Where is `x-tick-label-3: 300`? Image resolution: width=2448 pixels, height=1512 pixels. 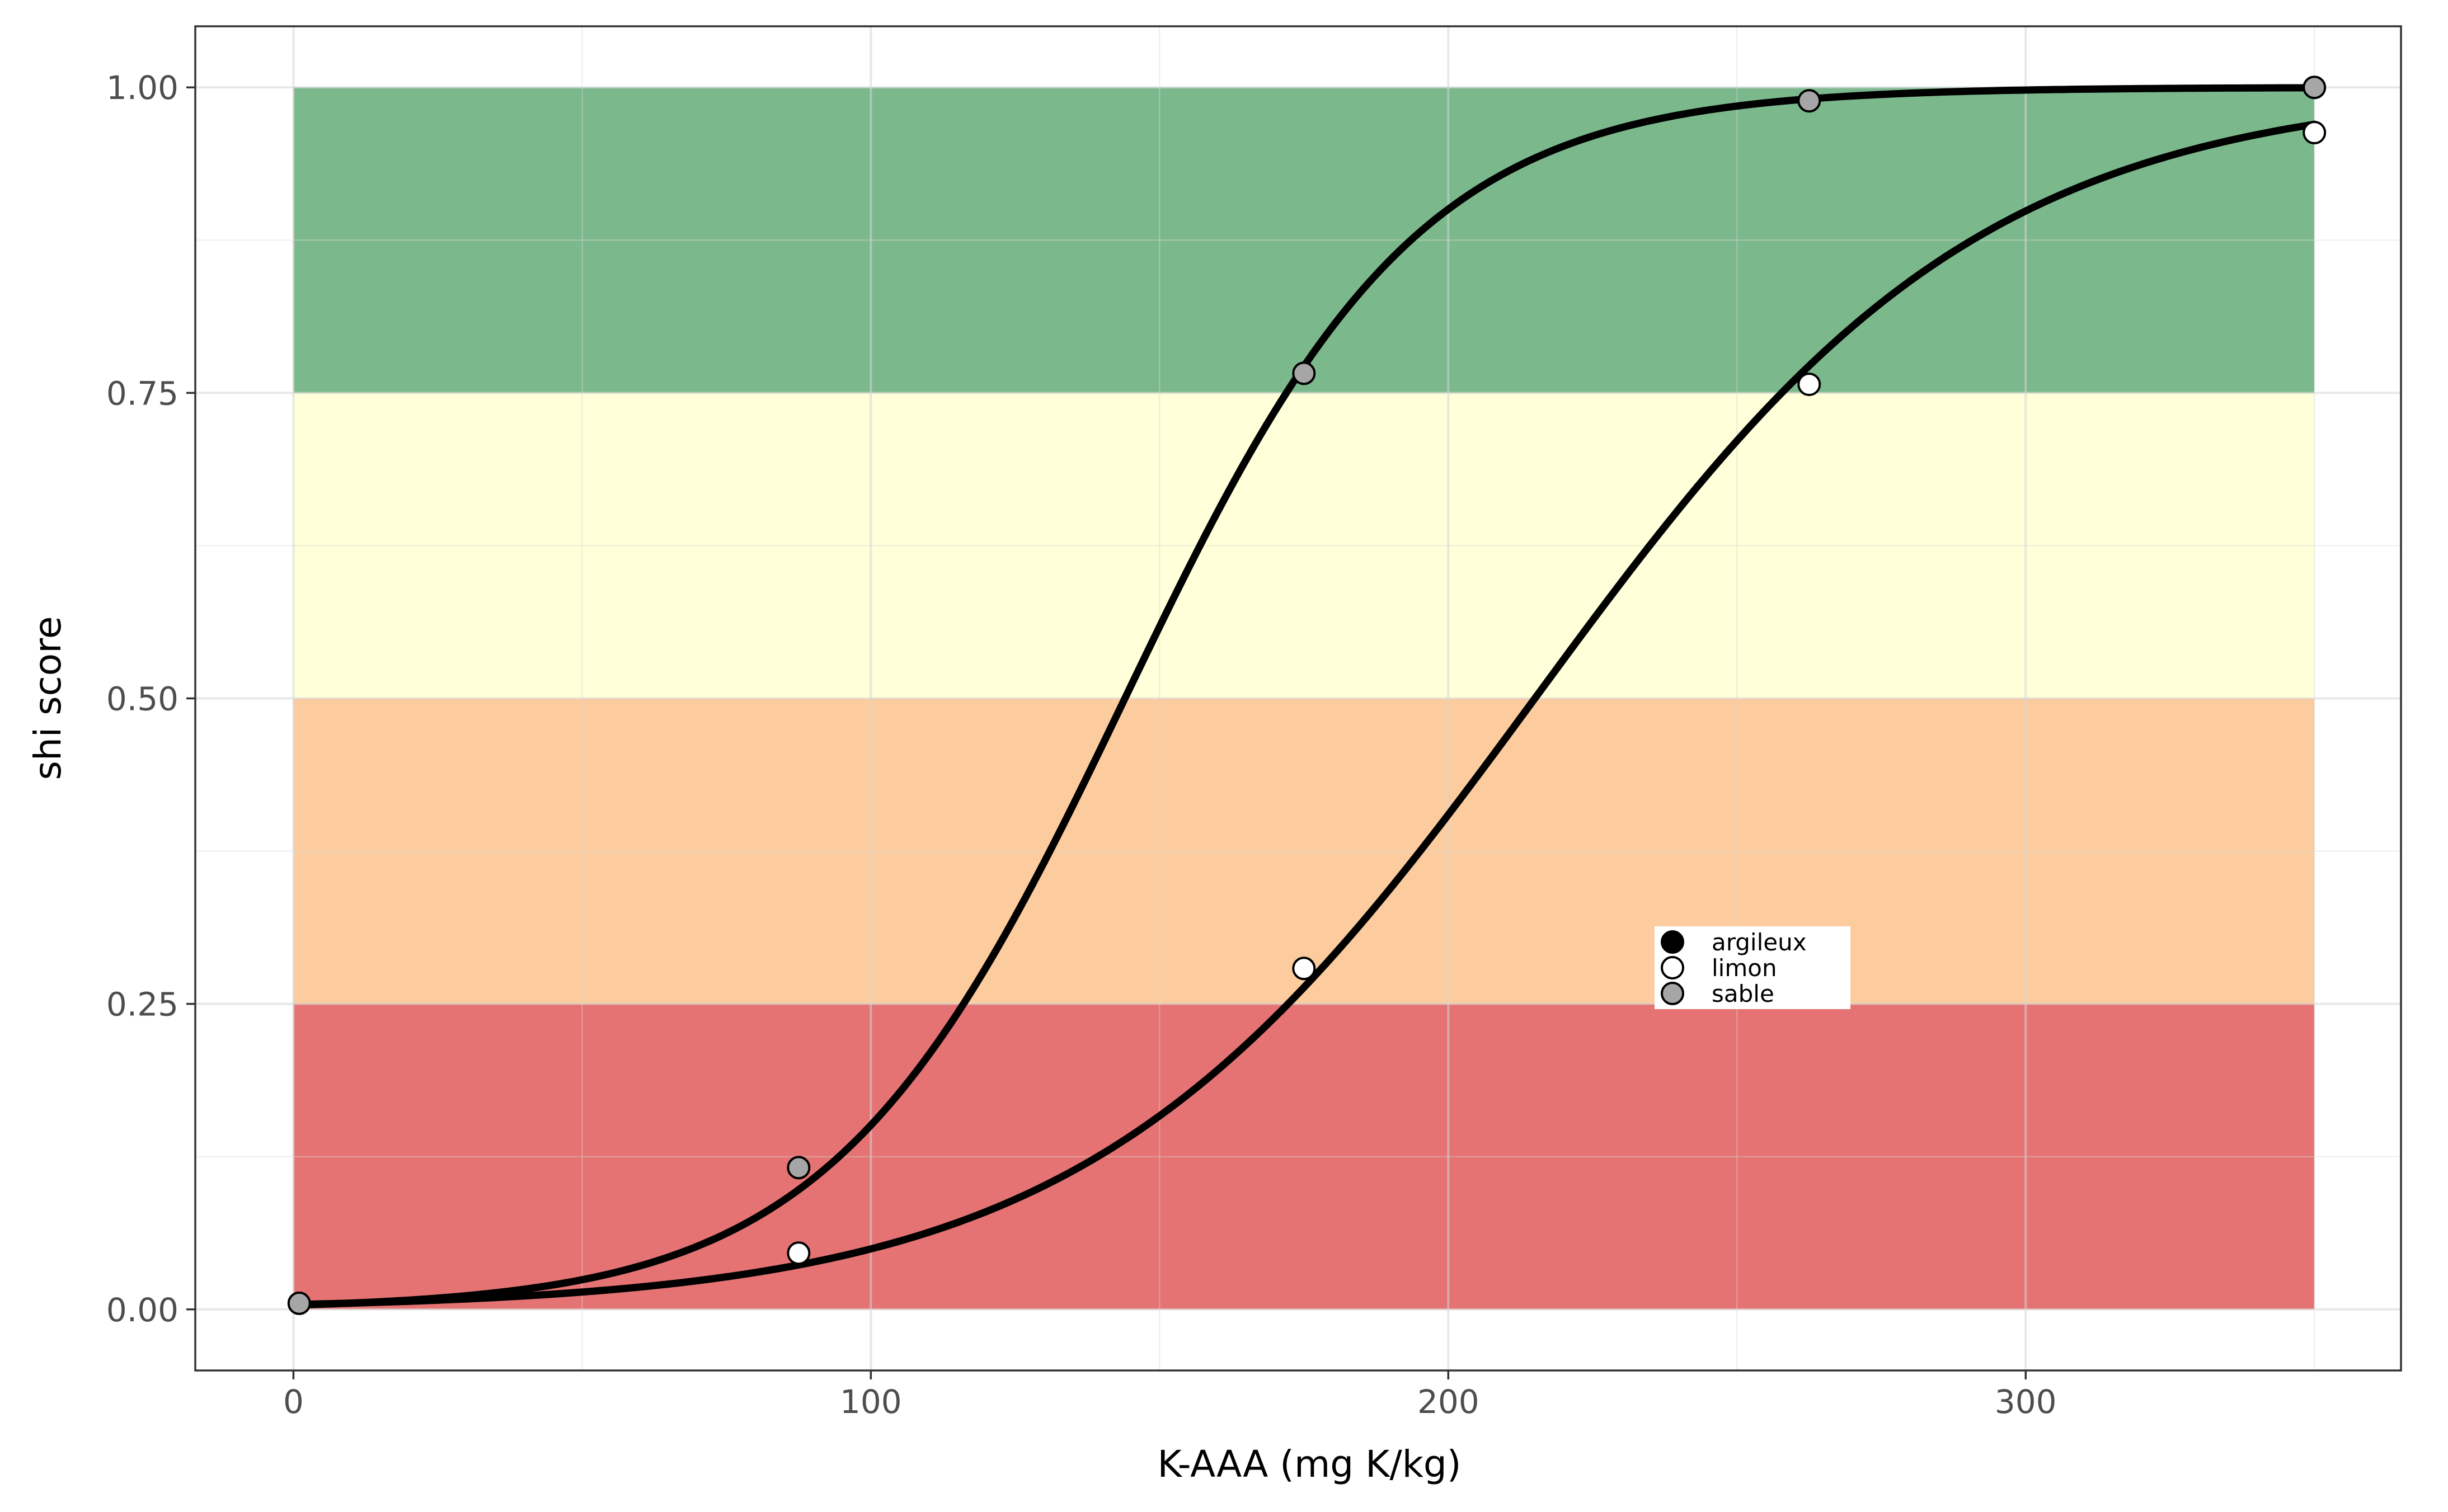
x-tick-label-3: 300 is located at coordinates (2026, 1402).